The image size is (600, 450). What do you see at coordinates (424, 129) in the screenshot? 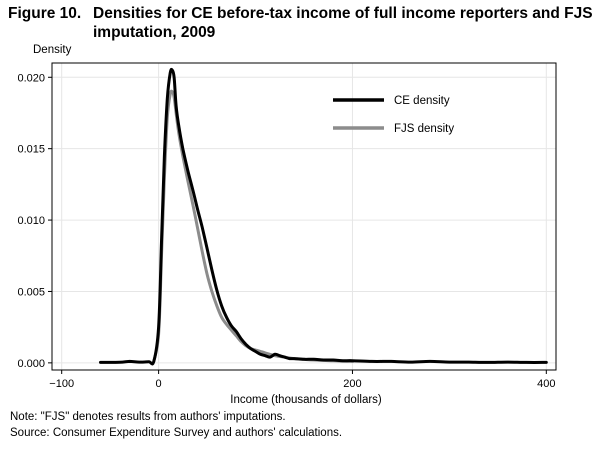
I see `legend-fjs-label: FJS density` at bounding box center [424, 129].